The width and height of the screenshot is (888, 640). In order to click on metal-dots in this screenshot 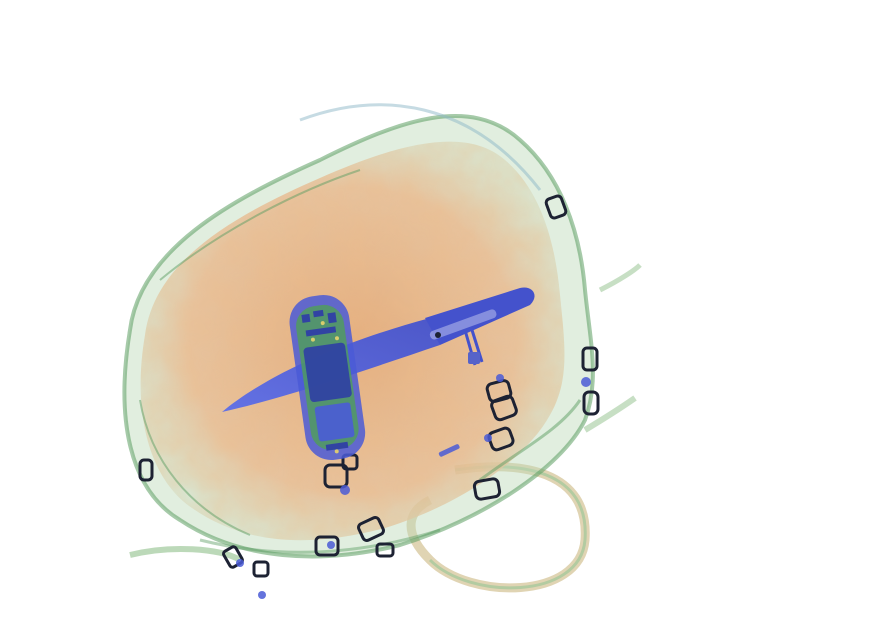, I will do `click(413, 486)`.